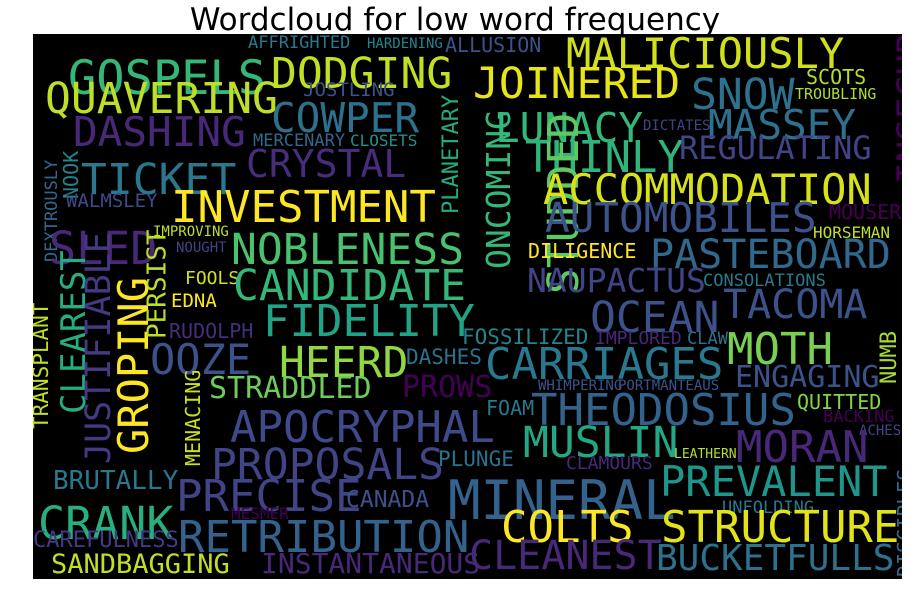 Image resolution: width=910 pixels, height=603 pixels. Describe the element at coordinates (569, 128) in the screenshot. I see `word-lunacy: LUNACY` at that location.